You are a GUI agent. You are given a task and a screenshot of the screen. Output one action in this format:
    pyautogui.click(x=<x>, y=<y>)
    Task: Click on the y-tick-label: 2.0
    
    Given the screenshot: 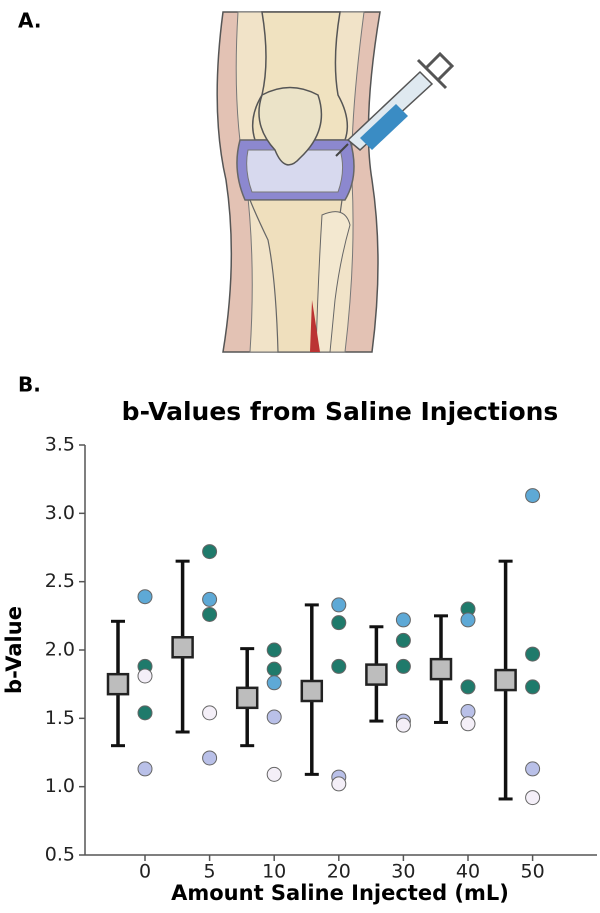 What is the action you would take?
    pyautogui.click(x=60, y=650)
    